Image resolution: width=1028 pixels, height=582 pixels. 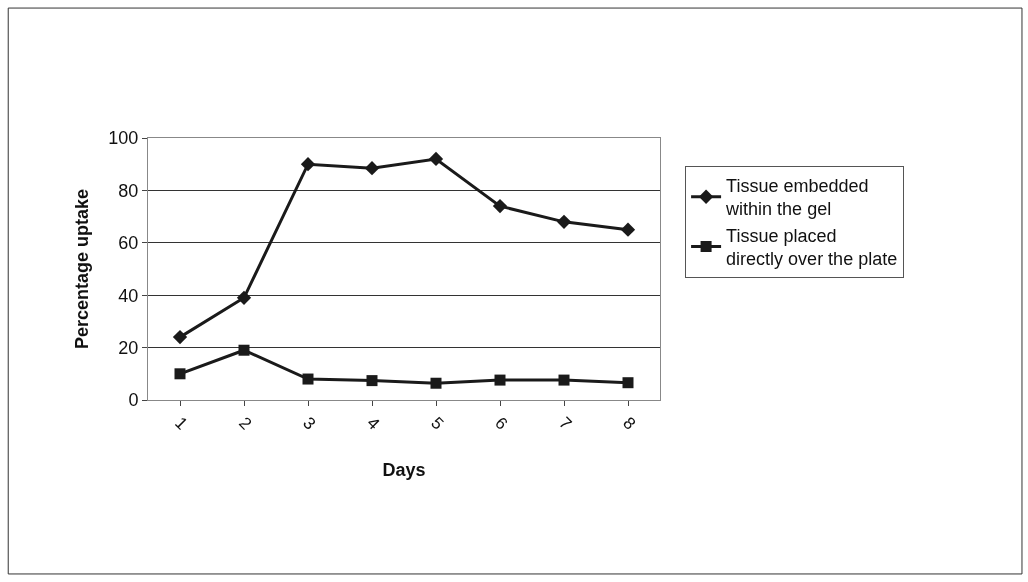 What do you see at coordinates (123, 138) in the screenshot?
I see `y-tick-label: 100` at bounding box center [123, 138].